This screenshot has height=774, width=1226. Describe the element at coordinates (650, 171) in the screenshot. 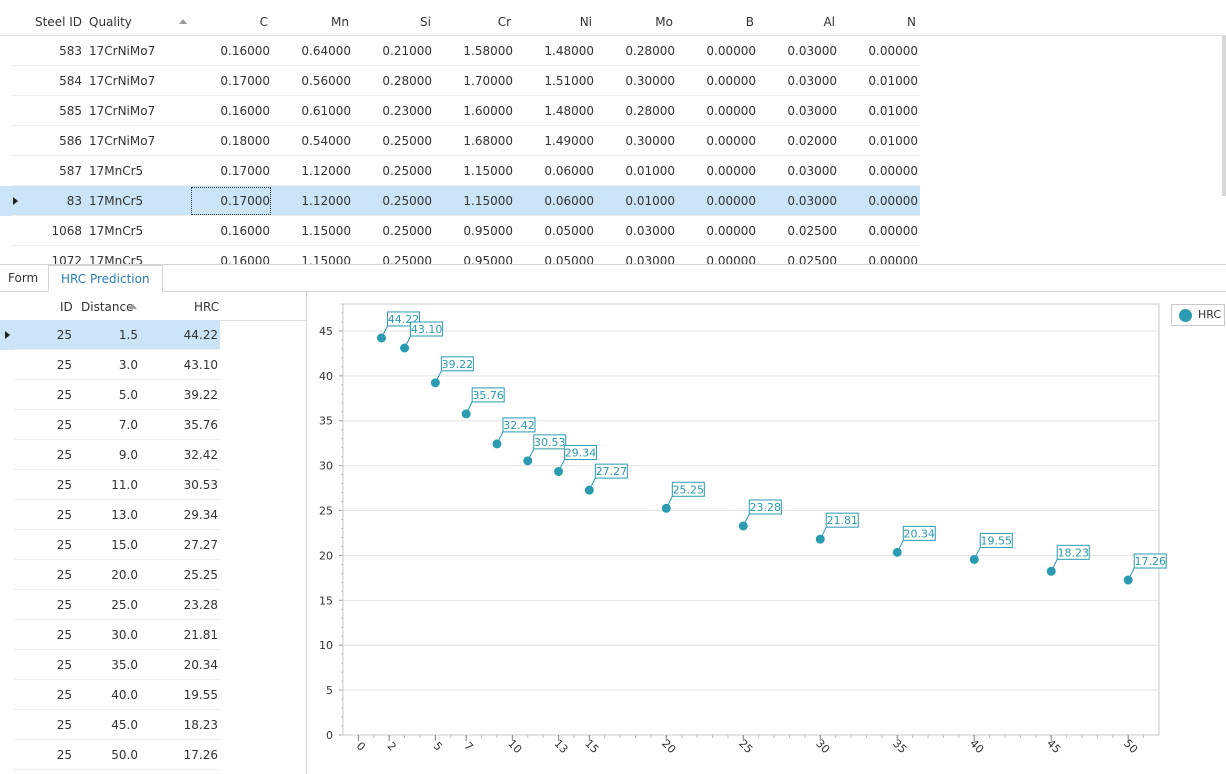

I see `cell-mo: 0.01000` at that location.